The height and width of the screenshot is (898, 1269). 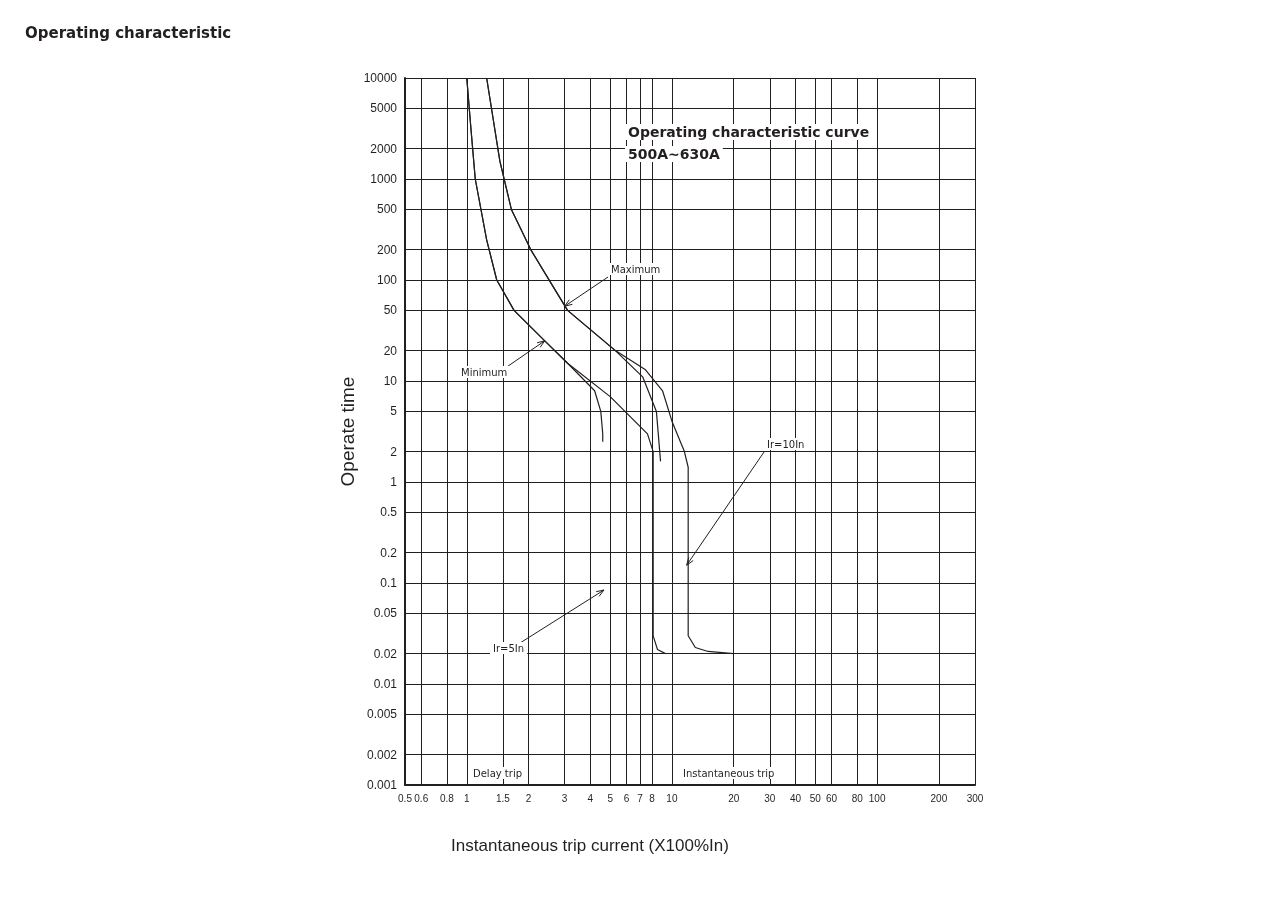 What do you see at coordinates (390, 310) in the screenshot?
I see `y-tick-label: 50` at bounding box center [390, 310].